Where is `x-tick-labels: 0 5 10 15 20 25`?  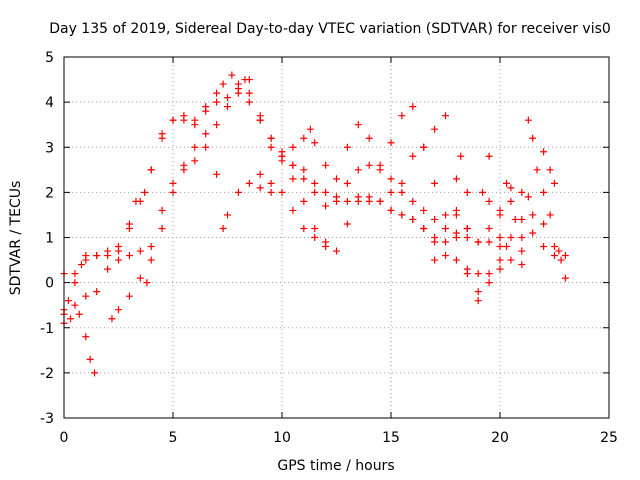
x-tick-labels: 0 5 10 15 20 25 is located at coordinates (339, 438).